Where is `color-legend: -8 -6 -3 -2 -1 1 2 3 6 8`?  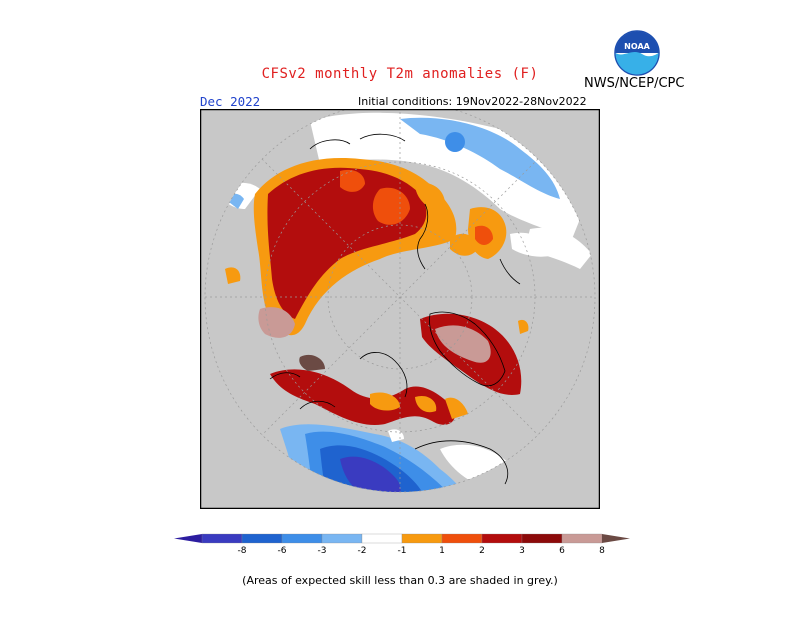
color-legend: -8 -6 -3 -2 -1 1 2 3 6 8 is located at coordinates (402, 544).